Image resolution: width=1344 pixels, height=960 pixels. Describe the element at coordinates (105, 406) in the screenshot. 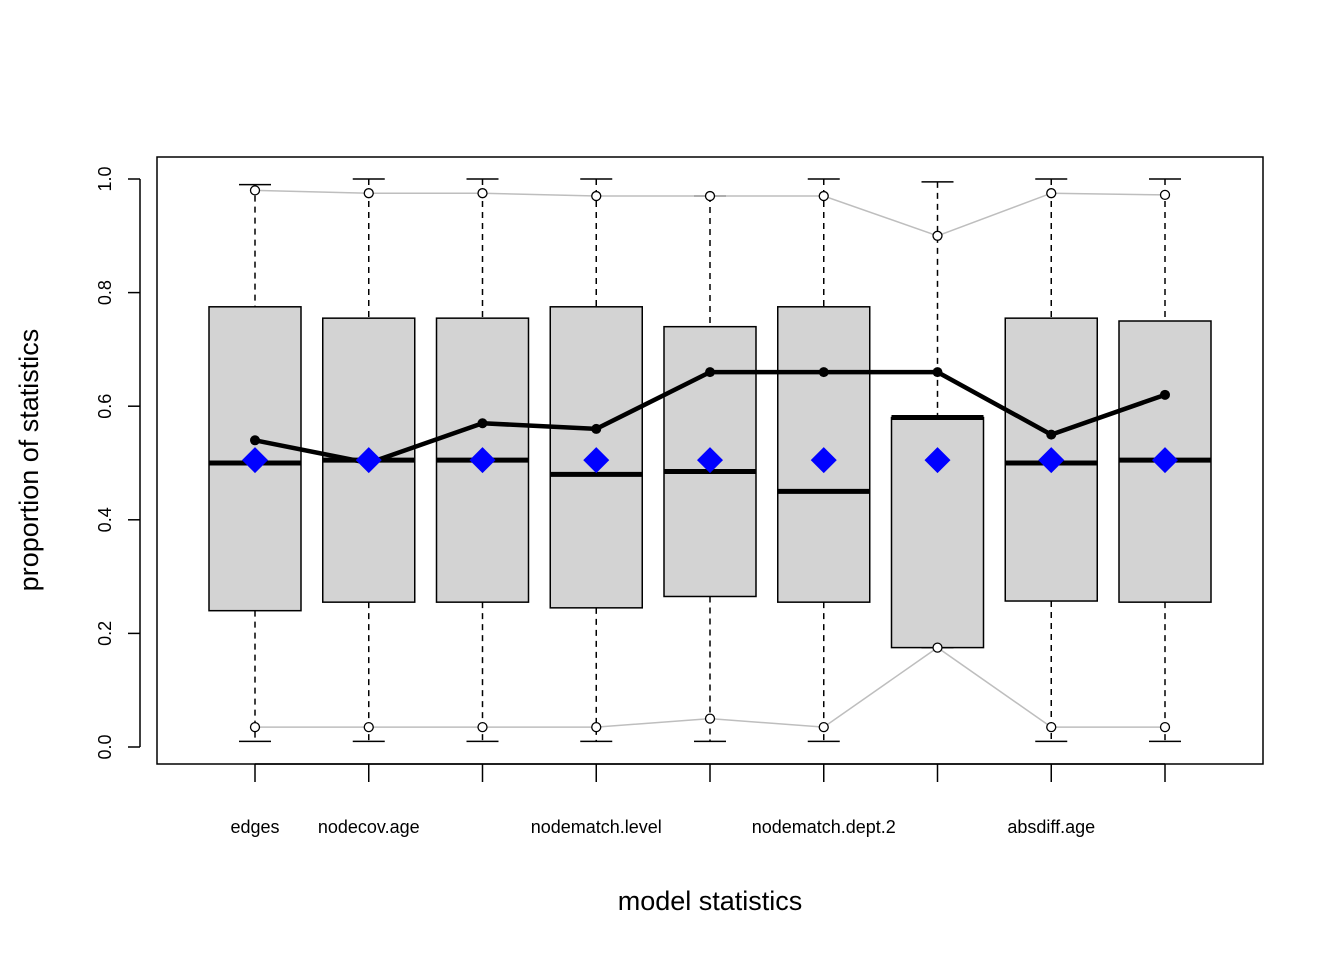

I see `y-tick-label: 0.6` at that location.